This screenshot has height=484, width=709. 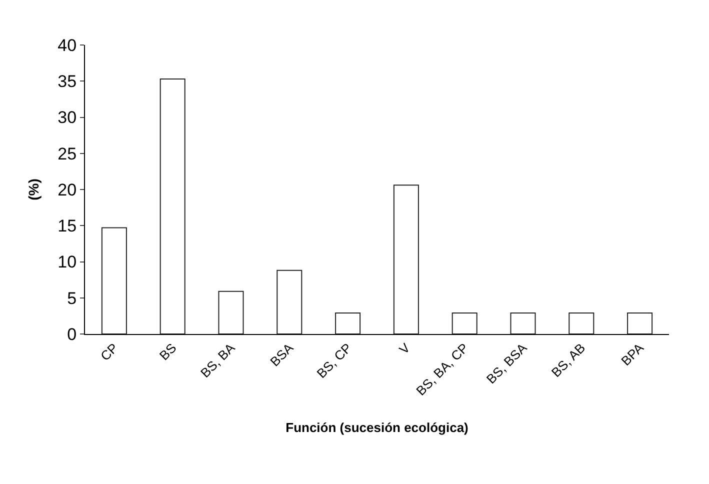 What do you see at coordinates (632, 354) in the screenshot?
I see `x-tick-label: BPA` at bounding box center [632, 354].